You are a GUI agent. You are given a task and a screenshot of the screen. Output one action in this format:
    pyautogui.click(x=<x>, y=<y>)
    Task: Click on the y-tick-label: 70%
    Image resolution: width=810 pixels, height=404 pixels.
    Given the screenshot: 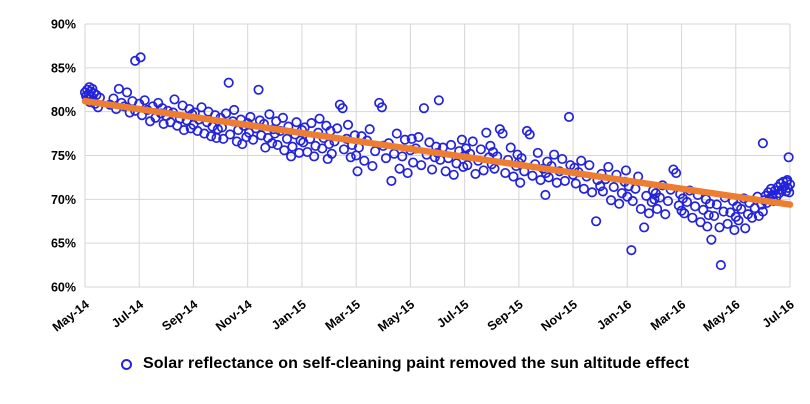 What is the action you would take?
    pyautogui.click(x=63, y=200)
    